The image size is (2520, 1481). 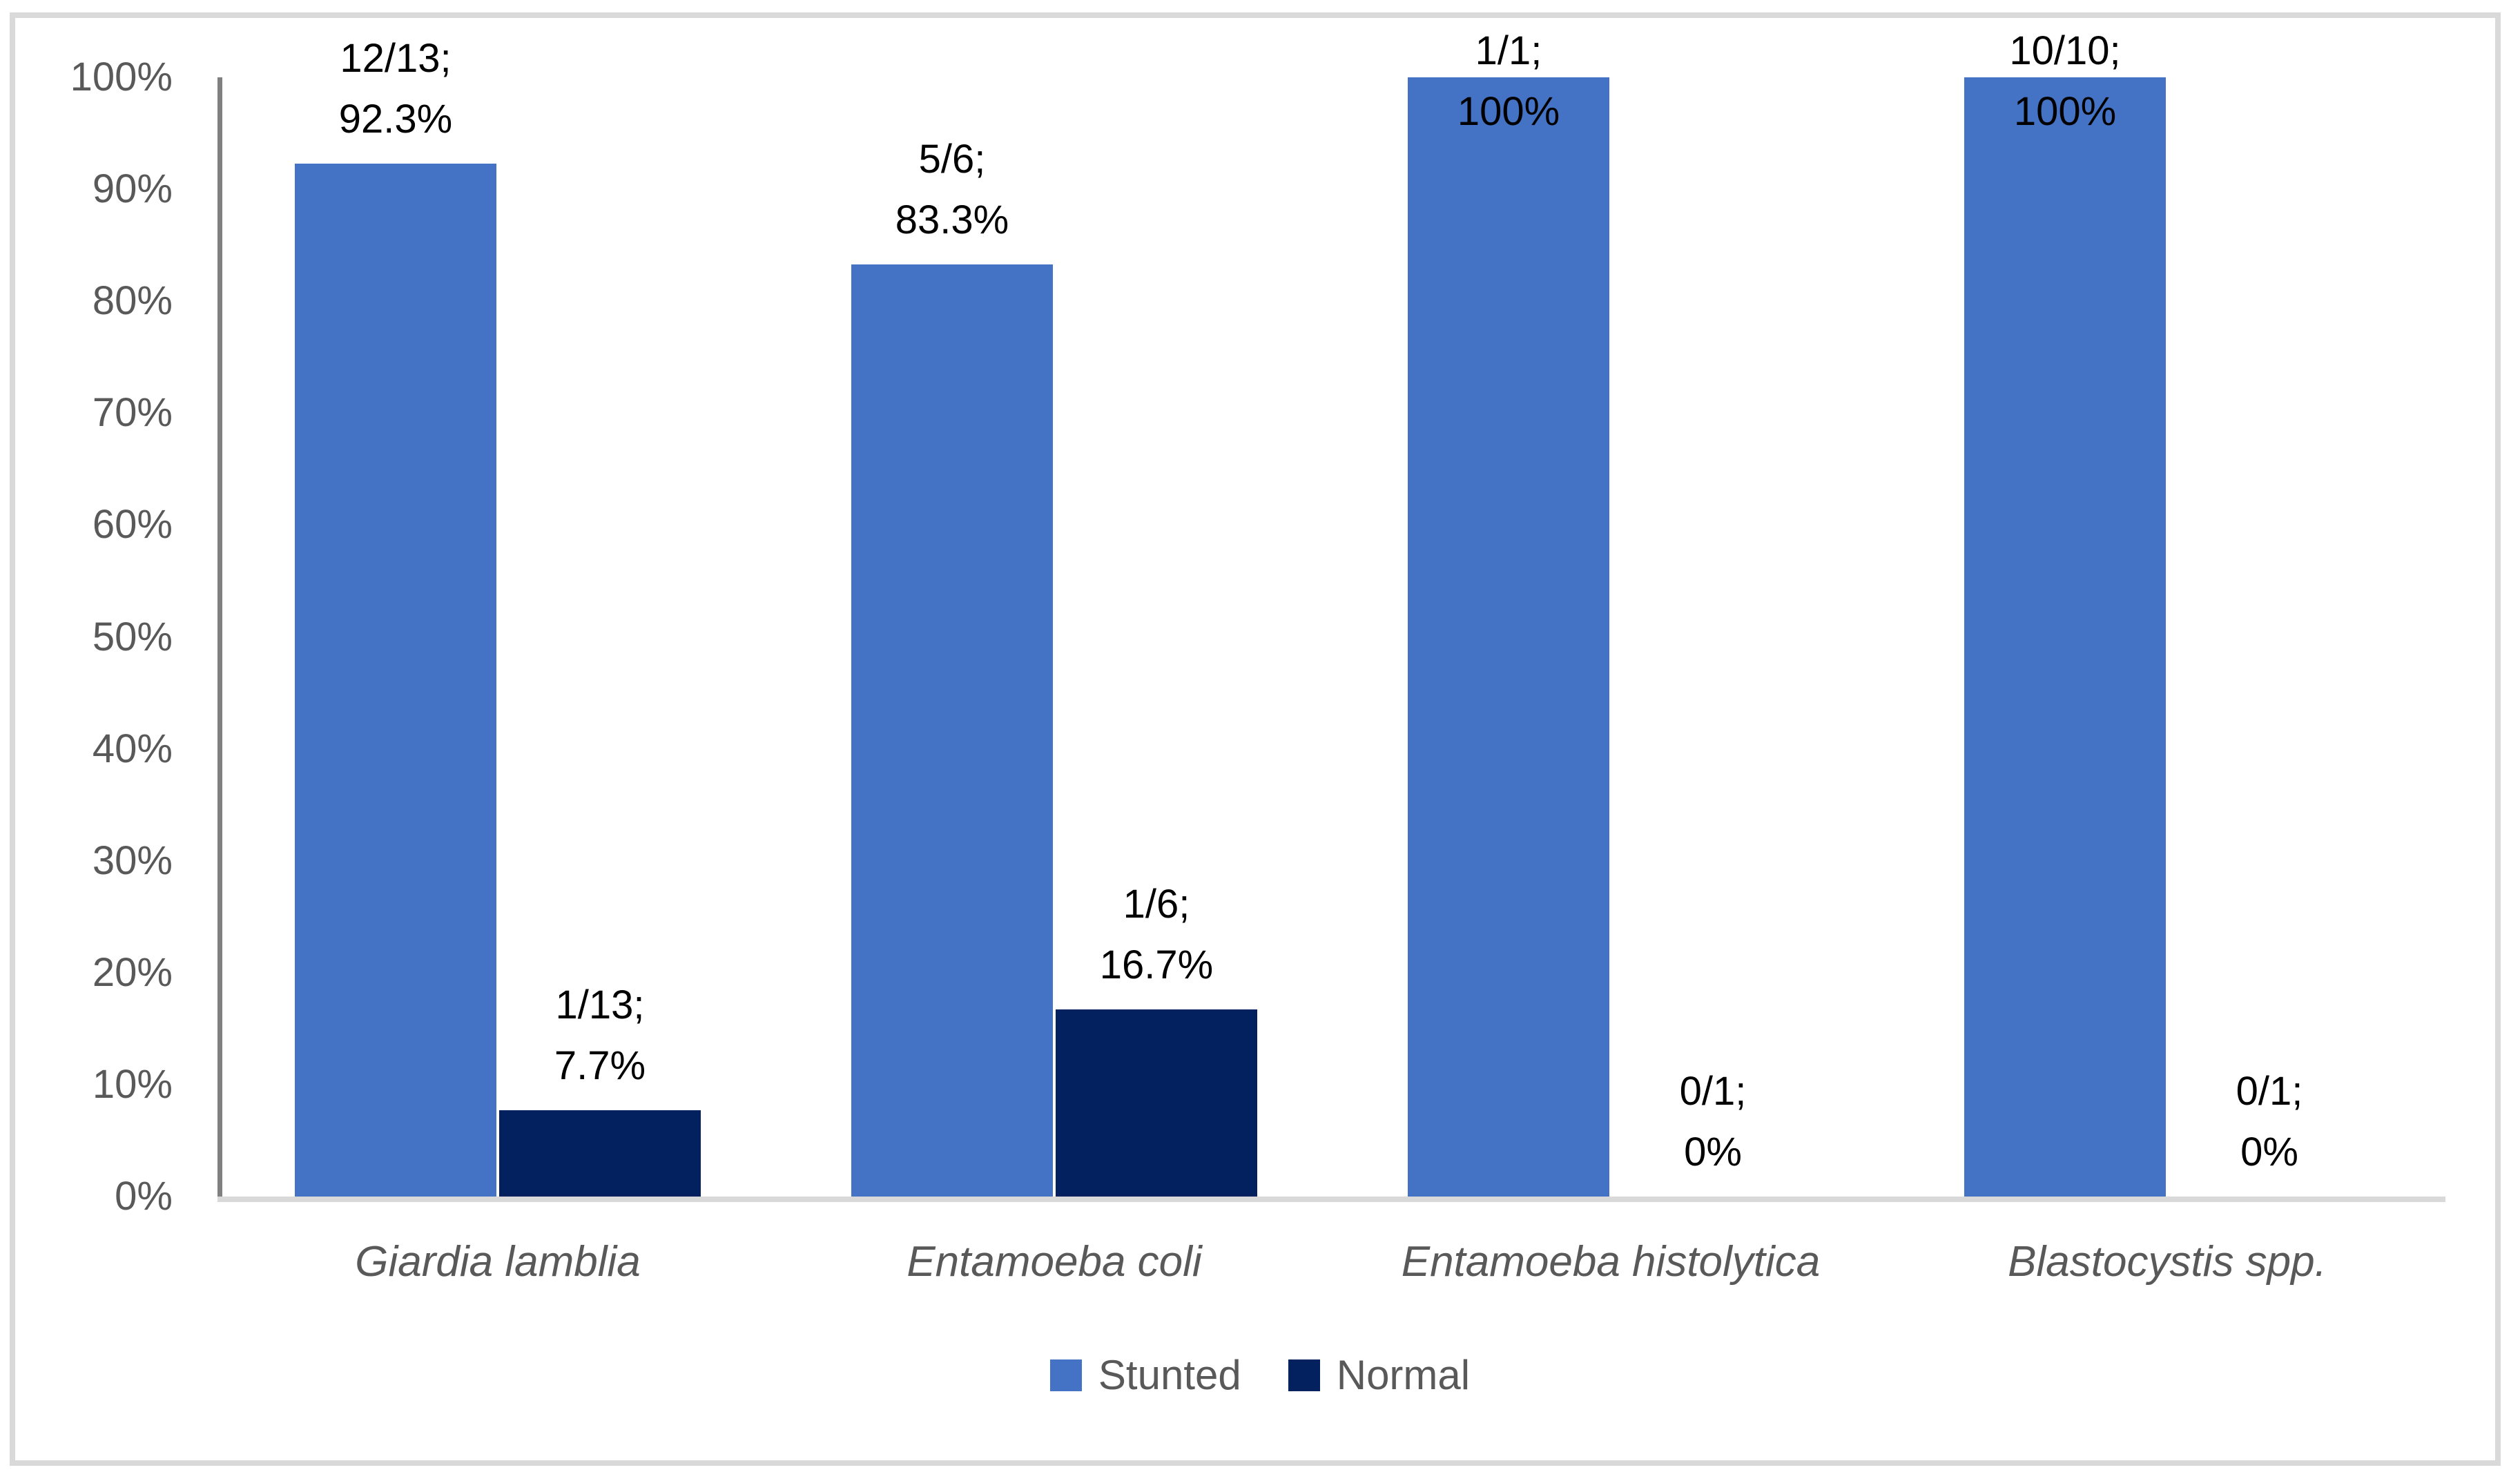 What do you see at coordinates (600, 1153) in the screenshot?
I see `bar-normal-giardia-lamblia` at bounding box center [600, 1153].